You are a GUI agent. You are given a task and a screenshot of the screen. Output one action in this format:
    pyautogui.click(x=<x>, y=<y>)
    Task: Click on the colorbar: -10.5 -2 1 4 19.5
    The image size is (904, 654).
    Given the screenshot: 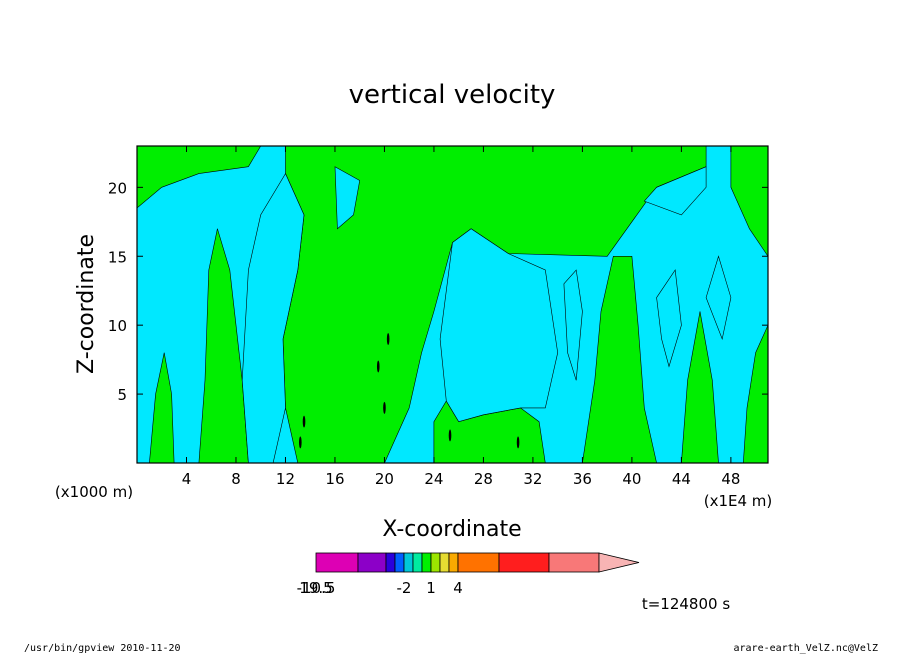 What is the action you would take?
    pyautogui.click(x=468, y=574)
    